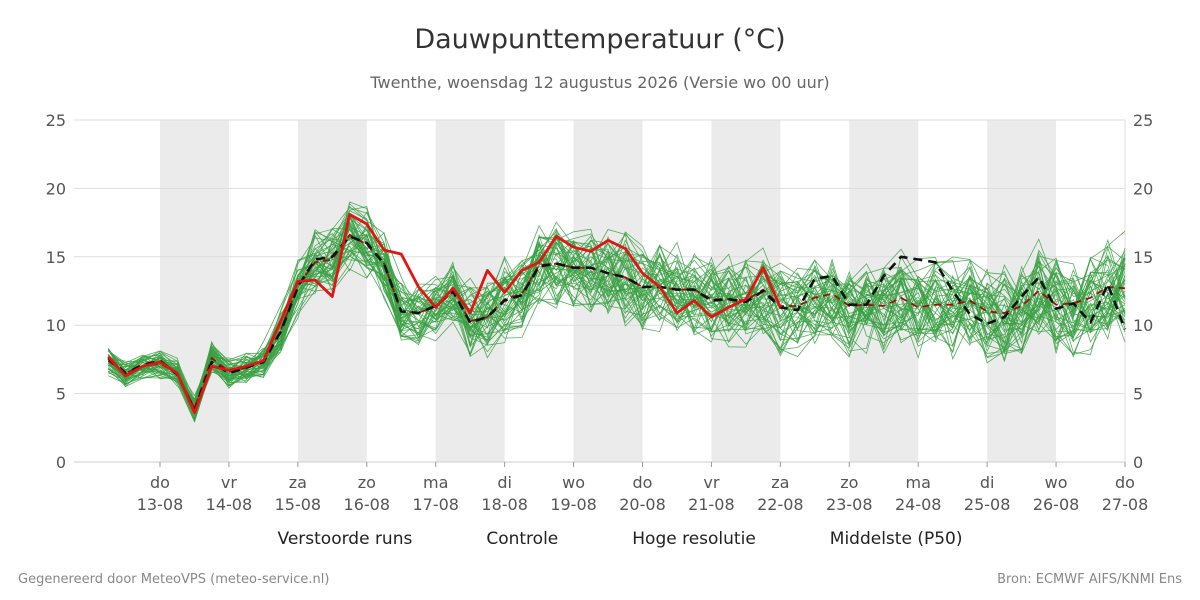  I want to click on x-tick-day-26-08: wo, so click(1056, 482).